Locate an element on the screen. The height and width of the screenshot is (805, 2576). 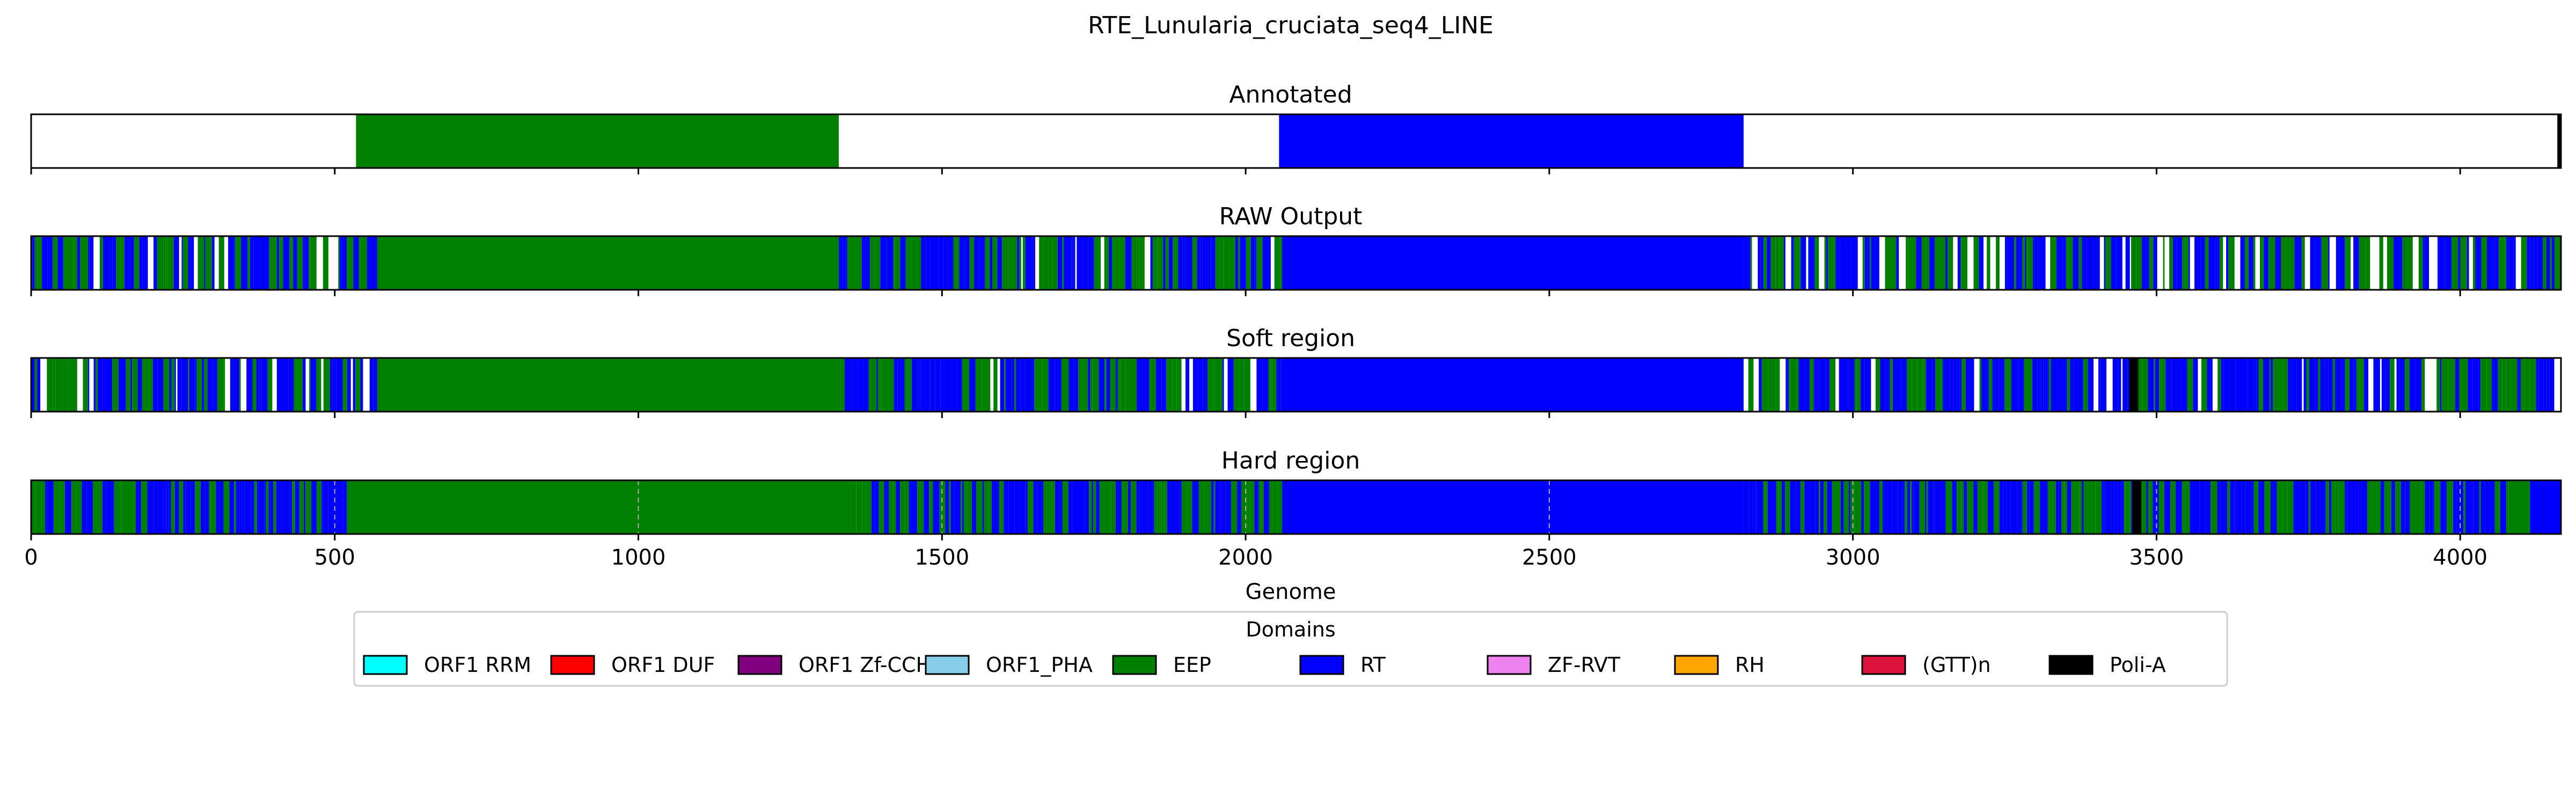
panel-annotated: Annotated is located at coordinates (1296, 127).